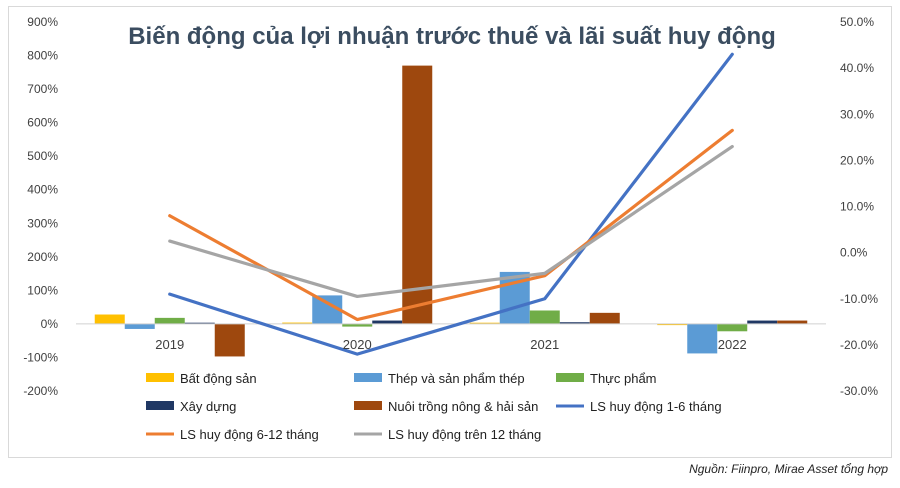 This screenshot has height=488, width=900. What do you see at coordinates (456, 378) in the screenshot?
I see `legend-label: Thép và sản phẩm thép` at bounding box center [456, 378].